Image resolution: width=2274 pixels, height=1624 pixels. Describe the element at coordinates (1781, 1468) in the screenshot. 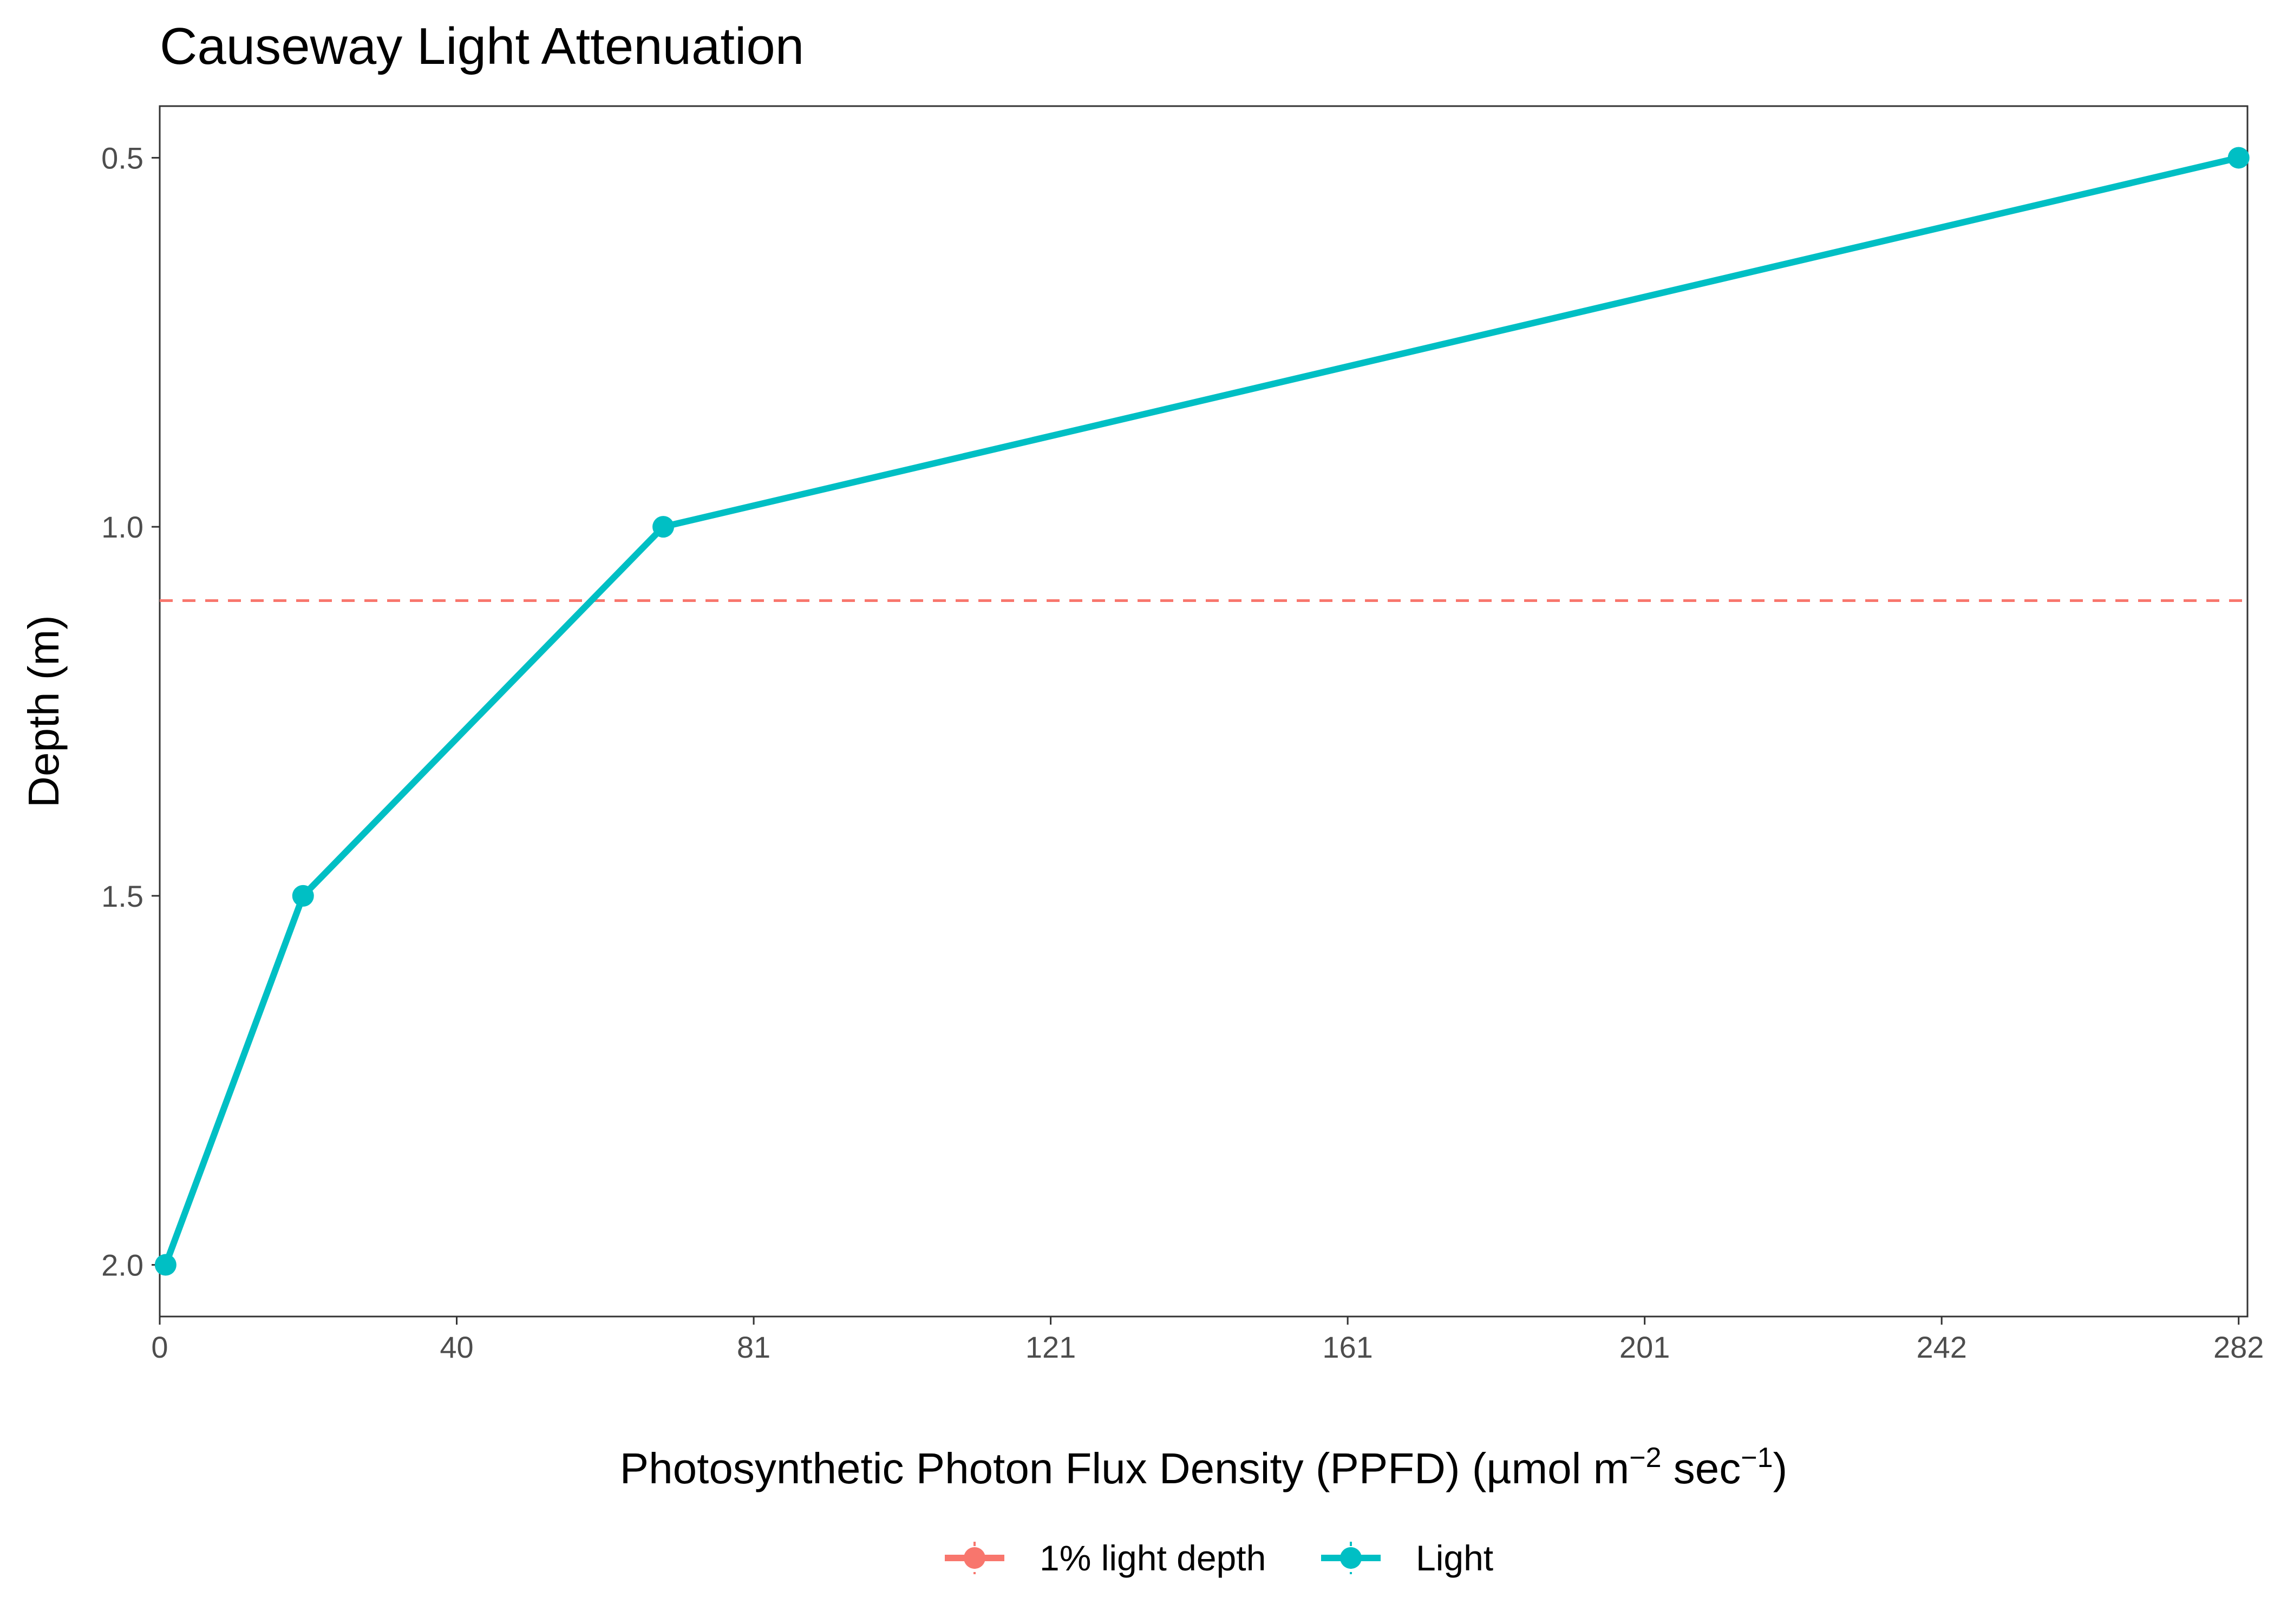

I see `x-axis-title-end: )` at that location.